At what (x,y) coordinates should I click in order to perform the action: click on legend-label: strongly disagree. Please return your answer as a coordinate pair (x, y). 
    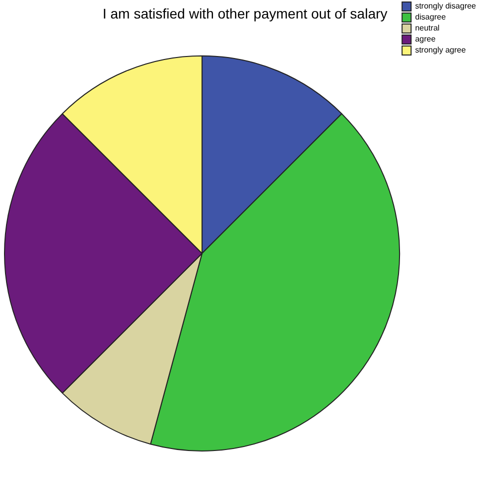
    Looking at the image, I should click on (446, 6).